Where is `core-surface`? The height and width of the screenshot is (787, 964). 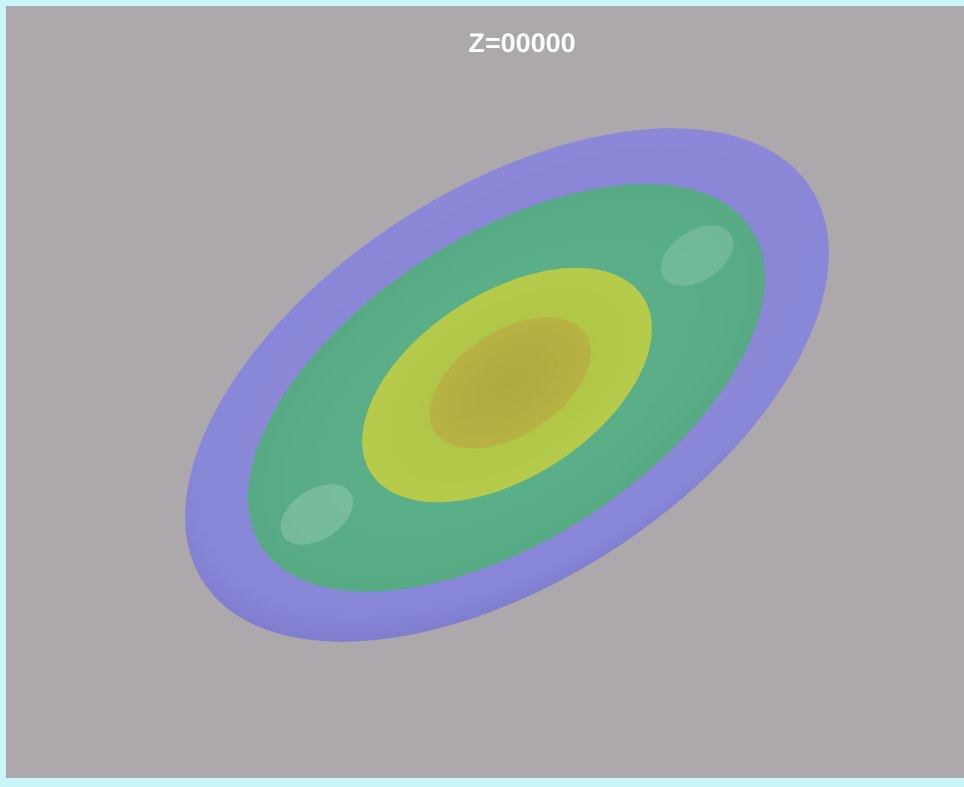 core-surface is located at coordinates (510, 383).